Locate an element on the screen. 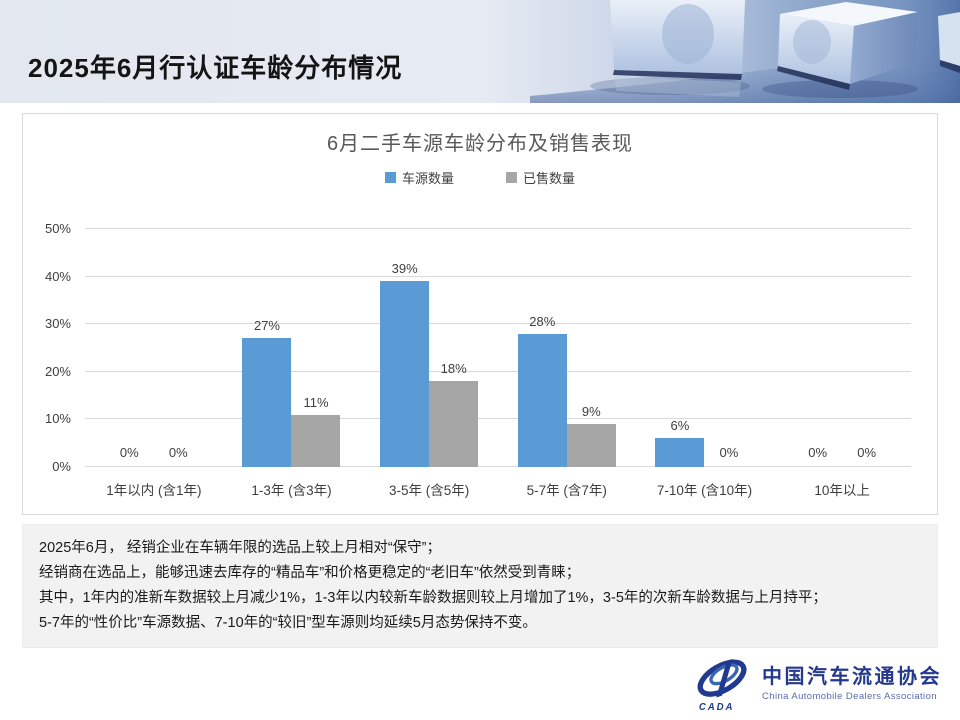 Image resolution: width=960 pixels, height=720 pixels. bar-group: 28% 9% is located at coordinates (567, 348).